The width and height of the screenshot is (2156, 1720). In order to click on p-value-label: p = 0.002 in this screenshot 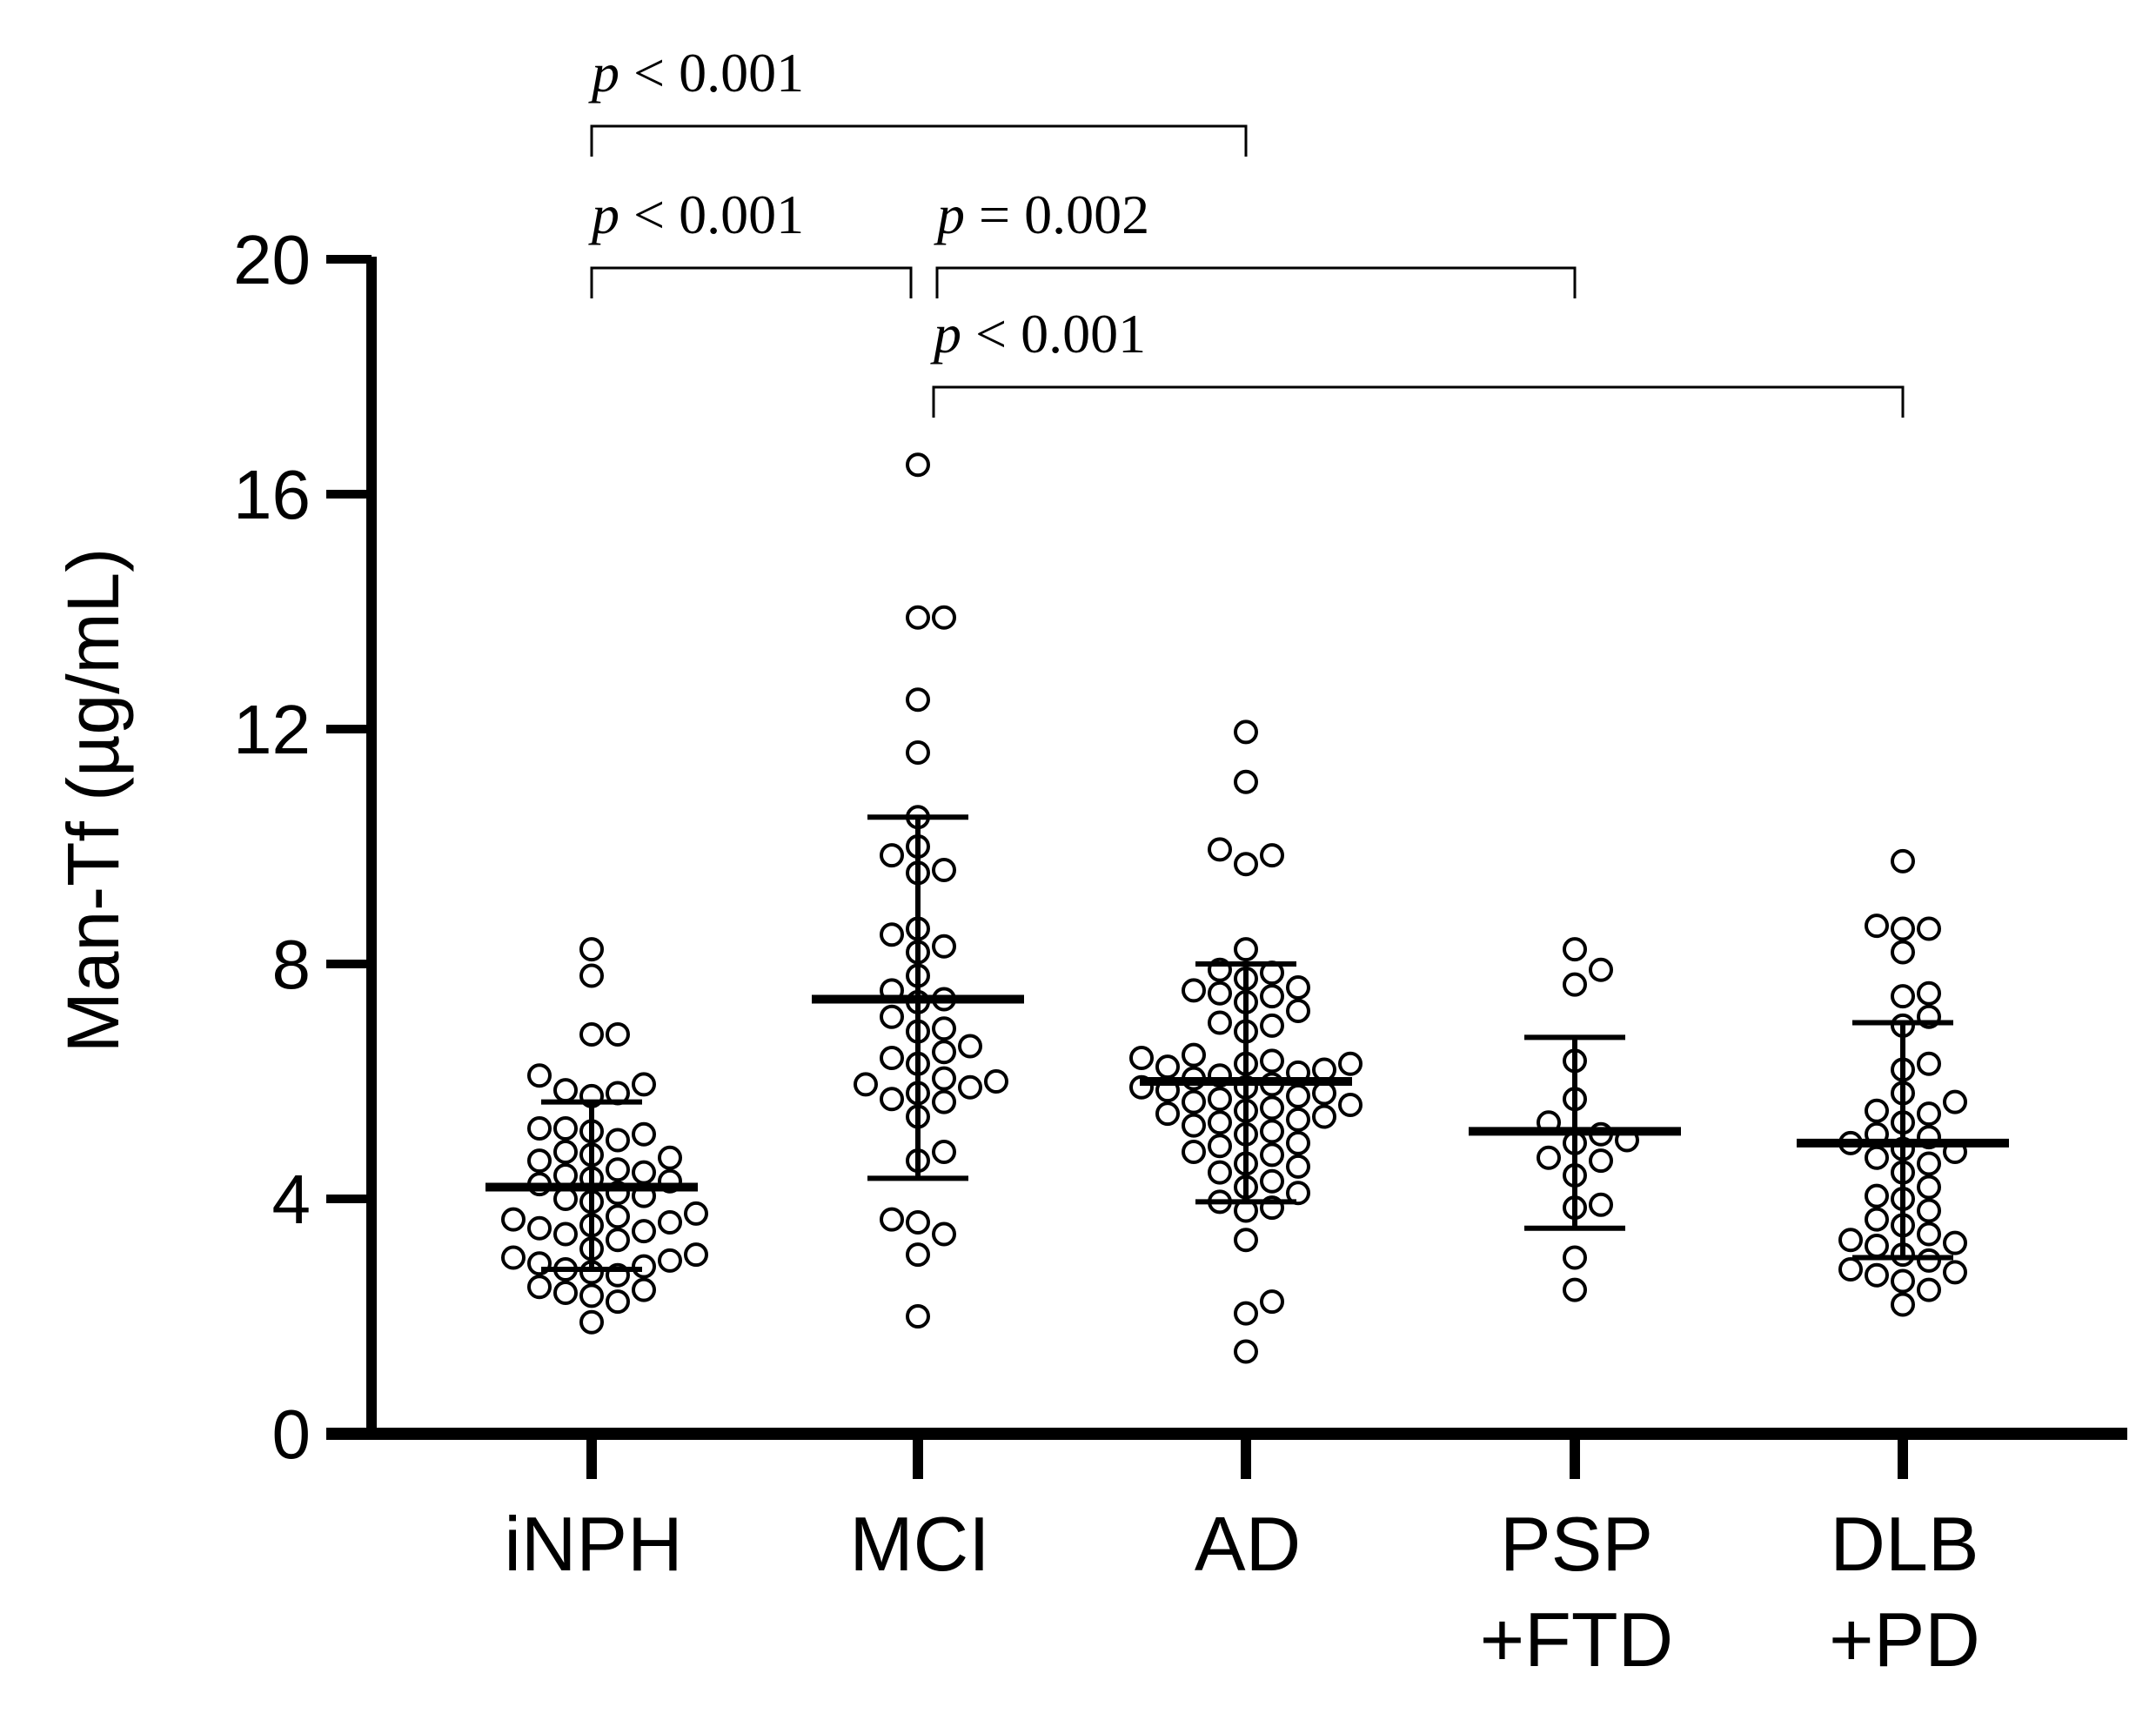, I will do `click(1041, 214)`.